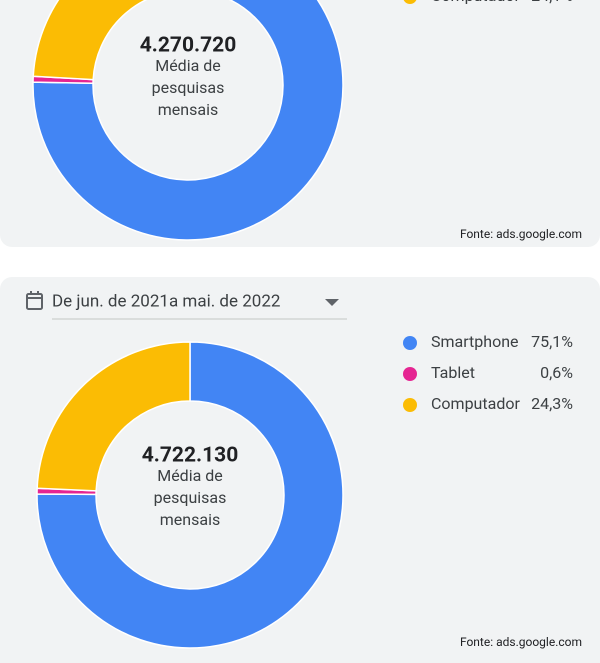 This screenshot has height=663, width=600. I want to click on legend-value: 24,3%, so click(552, 403).